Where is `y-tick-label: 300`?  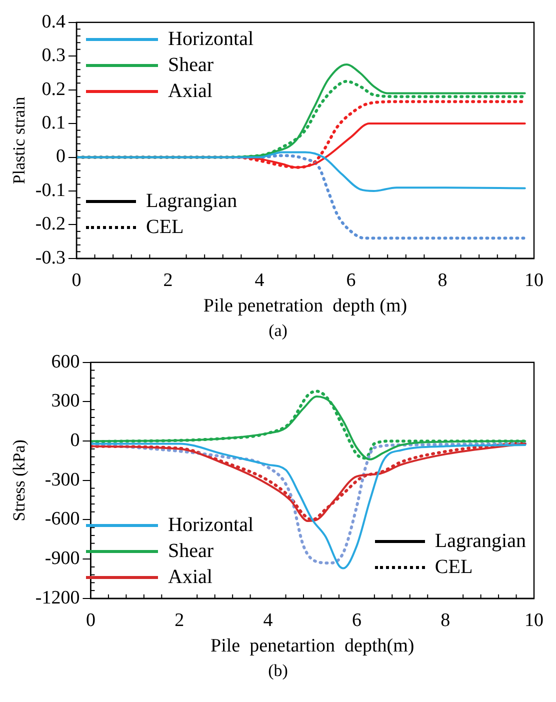
y-tick-label: 300 is located at coordinates (65, 401).